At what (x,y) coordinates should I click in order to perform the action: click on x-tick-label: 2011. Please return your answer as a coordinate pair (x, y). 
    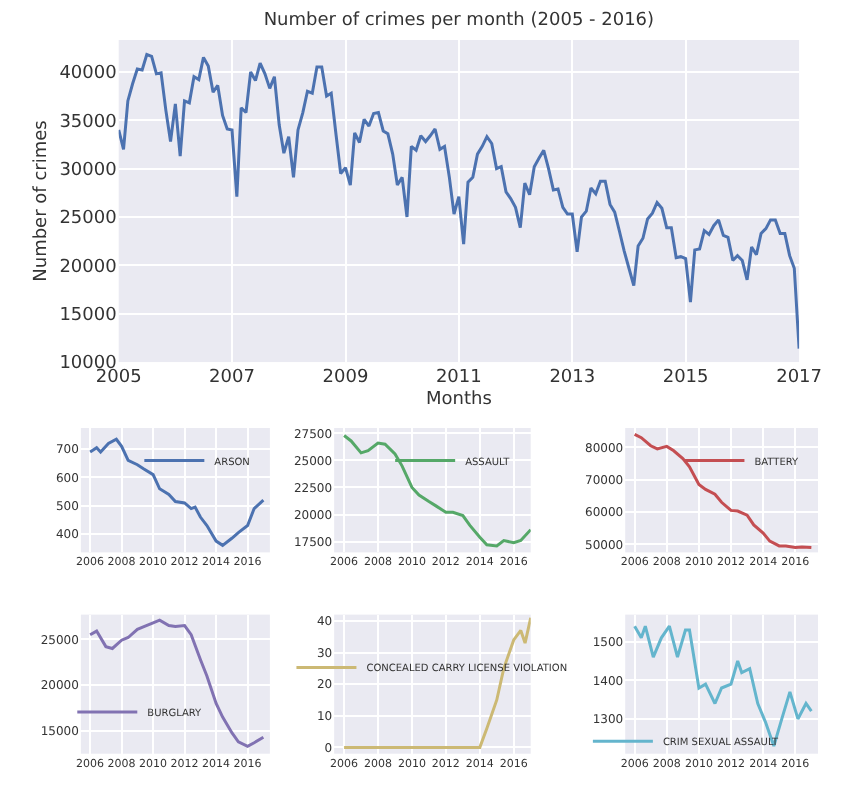
    Looking at the image, I should click on (458, 378).